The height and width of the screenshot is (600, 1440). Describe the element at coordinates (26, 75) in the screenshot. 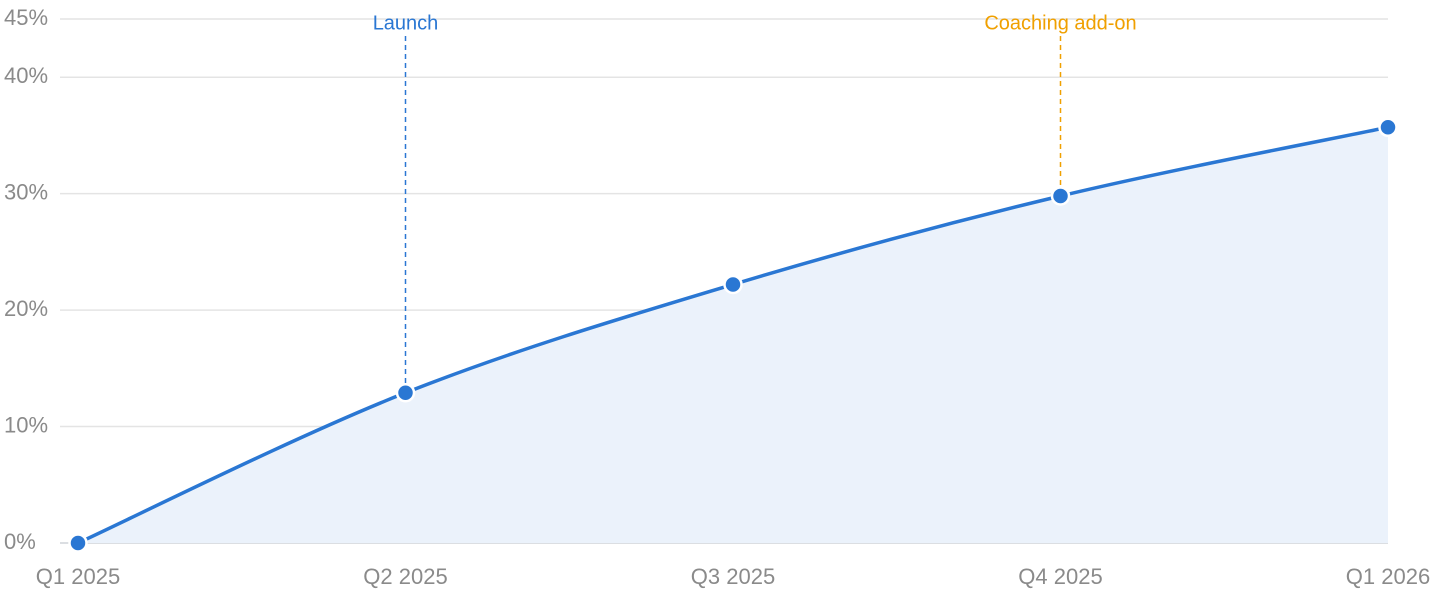

I see `y-tick-label: 40%` at that location.